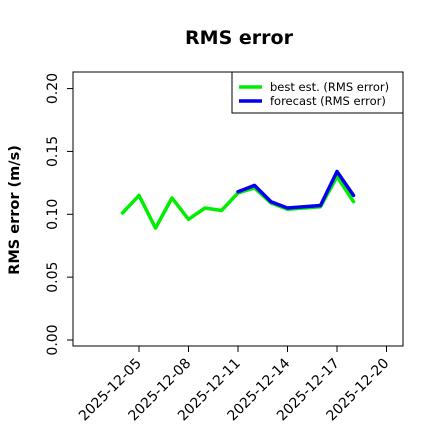 The width and height of the screenshot is (440, 440). I want to click on legend-box, so click(317, 92).